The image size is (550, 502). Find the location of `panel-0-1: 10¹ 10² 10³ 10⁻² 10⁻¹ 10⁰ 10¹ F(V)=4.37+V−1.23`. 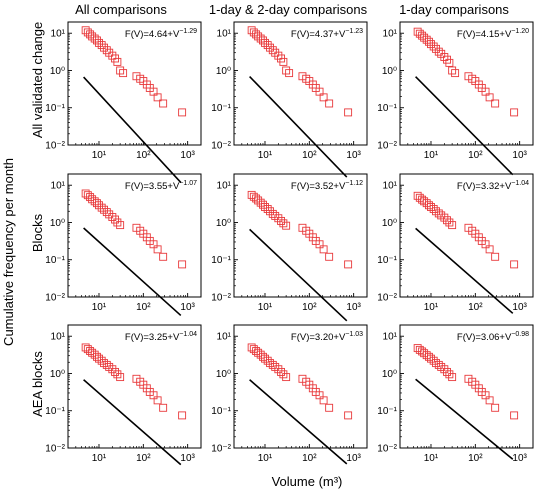

panel-0-1: 10¹ 10² 10³ 10⁻² 10⁻¹ 10⁰ 10¹ F(V)=4.37+V−1.23 is located at coordinates (289, 99).